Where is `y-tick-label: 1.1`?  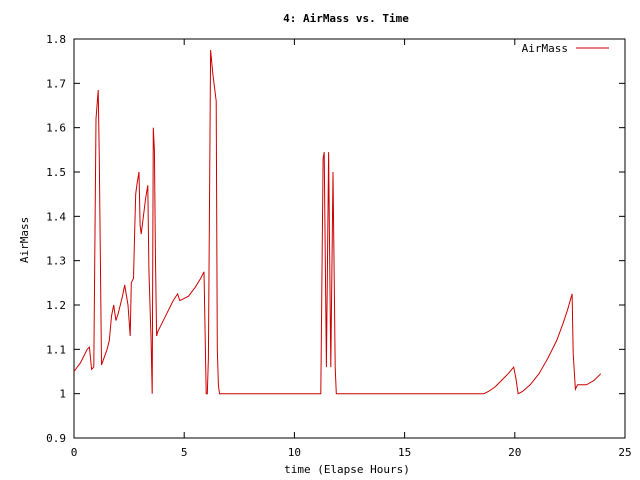 y-tick-label: 1.1 is located at coordinates (56, 349).